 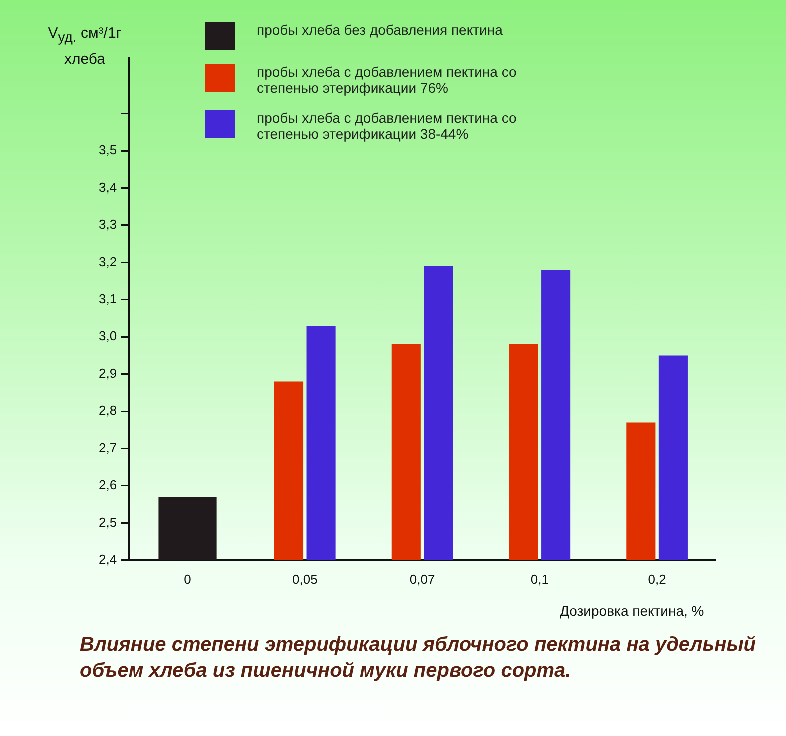 What do you see at coordinates (418, 658) in the screenshot?
I see `text: Влияние степени этерификации яблочного пектина на удельный объем хлеба из пшеничной муки первого сорта.` at bounding box center [418, 658].